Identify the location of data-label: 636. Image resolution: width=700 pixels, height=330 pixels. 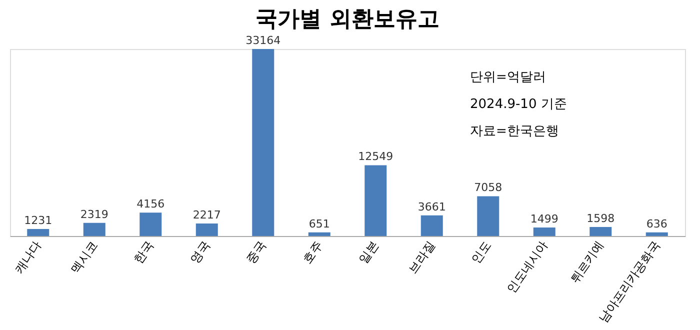
(657, 223).